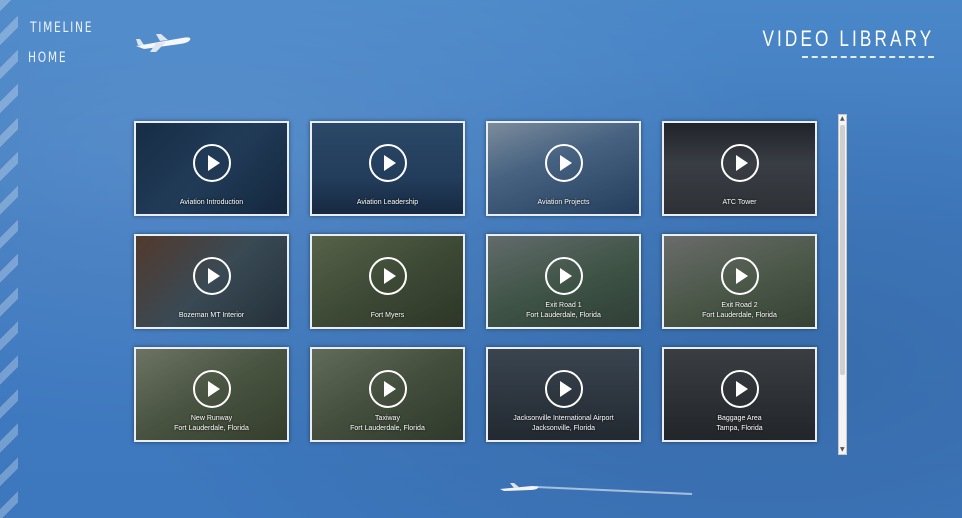 Image resolution: width=962 pixels, height=518 pixels. I want to click on video-tile: Taxiway Fort Lauderdale, Florida, so click(387, 394).